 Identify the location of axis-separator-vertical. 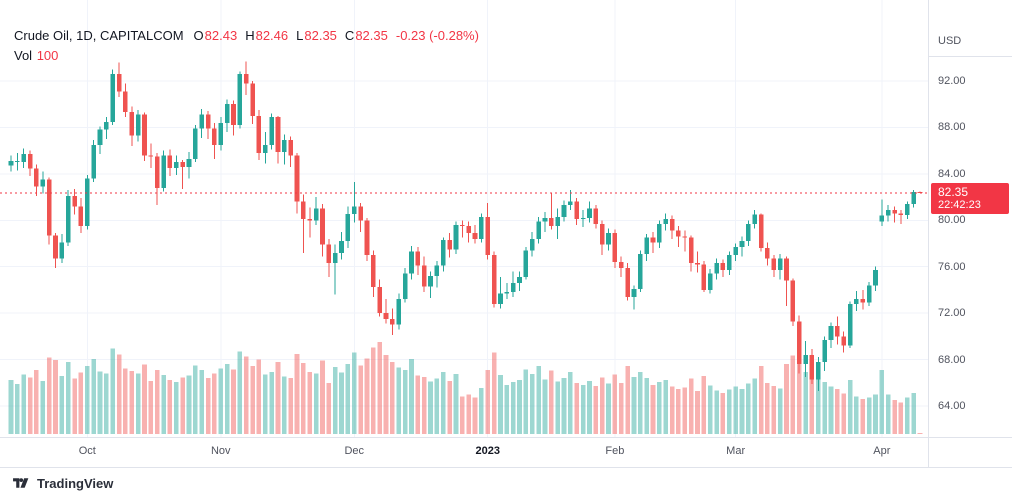
(928, 233).